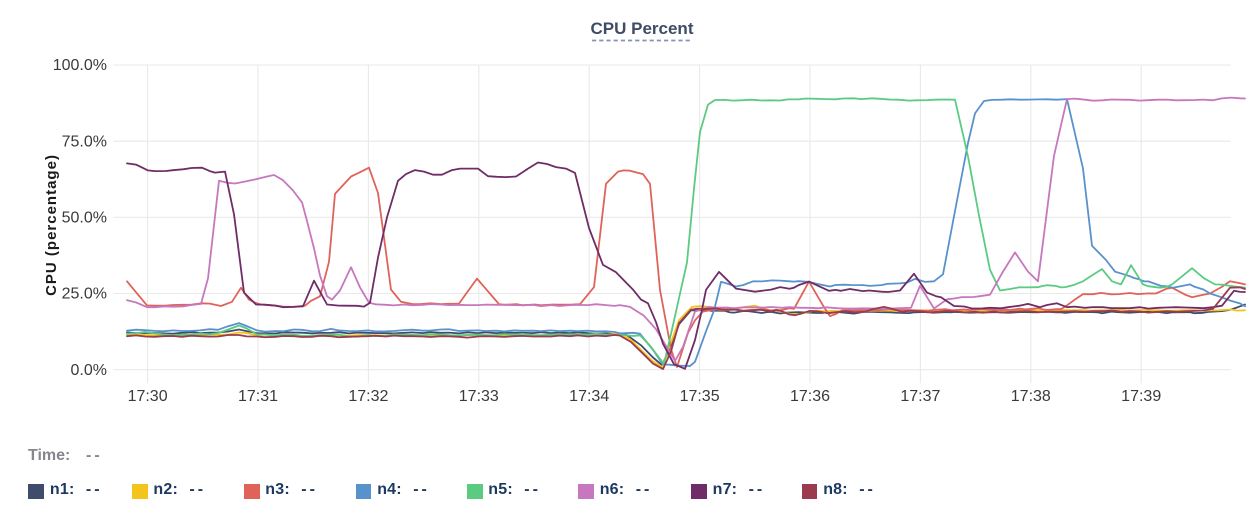 This screenshot has width=1254, height=530. Describe the element at coordinates (84, 141) in the screenshot. I see `svg-text: 75.0%` at that location.